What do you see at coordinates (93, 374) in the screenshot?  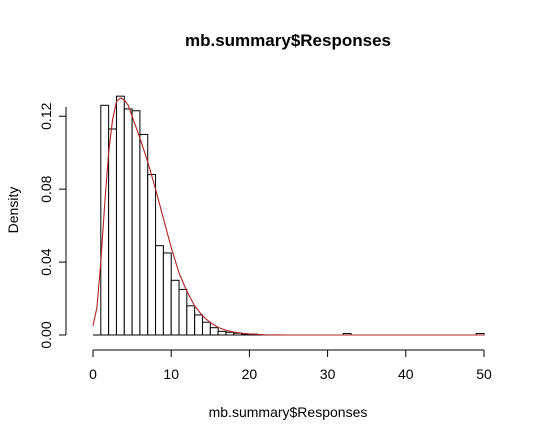 I see `x-tick-label: 0` at bounding box center [93, 374].